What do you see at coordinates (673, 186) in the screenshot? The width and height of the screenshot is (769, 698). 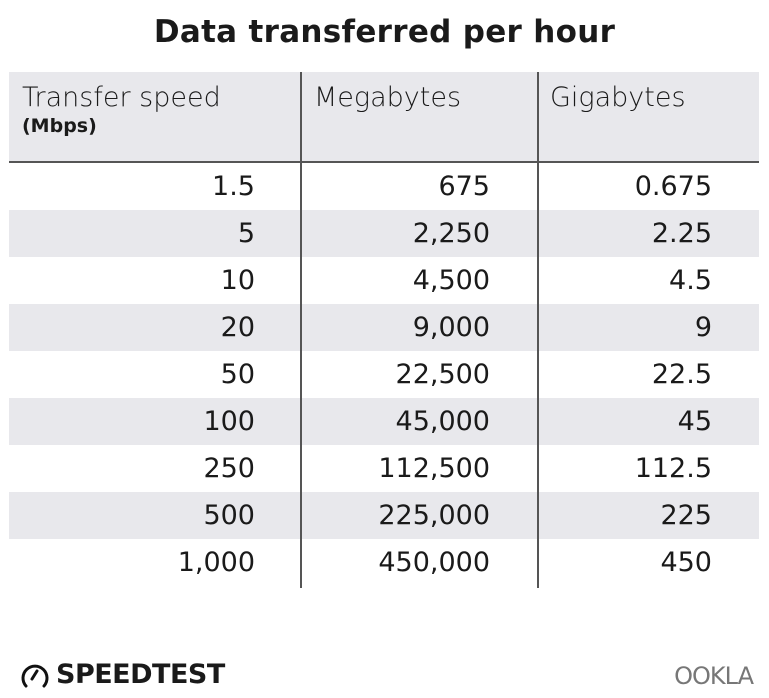 I see `cell-gigabytes: 0.675` at bounding box center [673, 186].